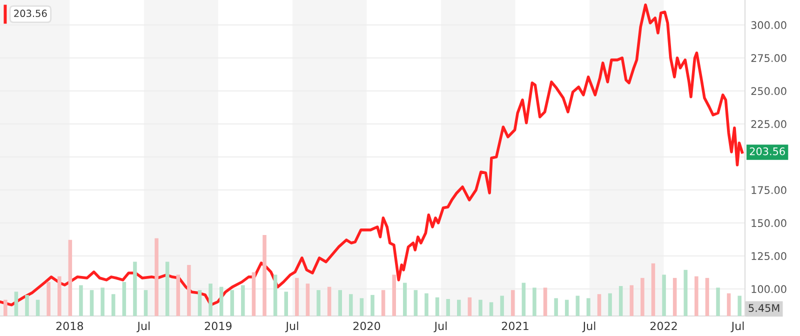  Describe the element at coordinates (764, 308) in the screenshot. I see `text: 5.45M` at that location.